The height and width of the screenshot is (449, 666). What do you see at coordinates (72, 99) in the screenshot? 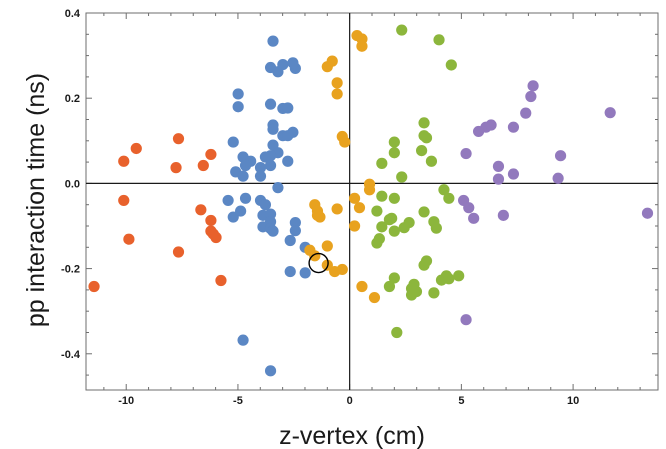
I see `y-tick-label: 0.2` at bounding box center [72, 99].